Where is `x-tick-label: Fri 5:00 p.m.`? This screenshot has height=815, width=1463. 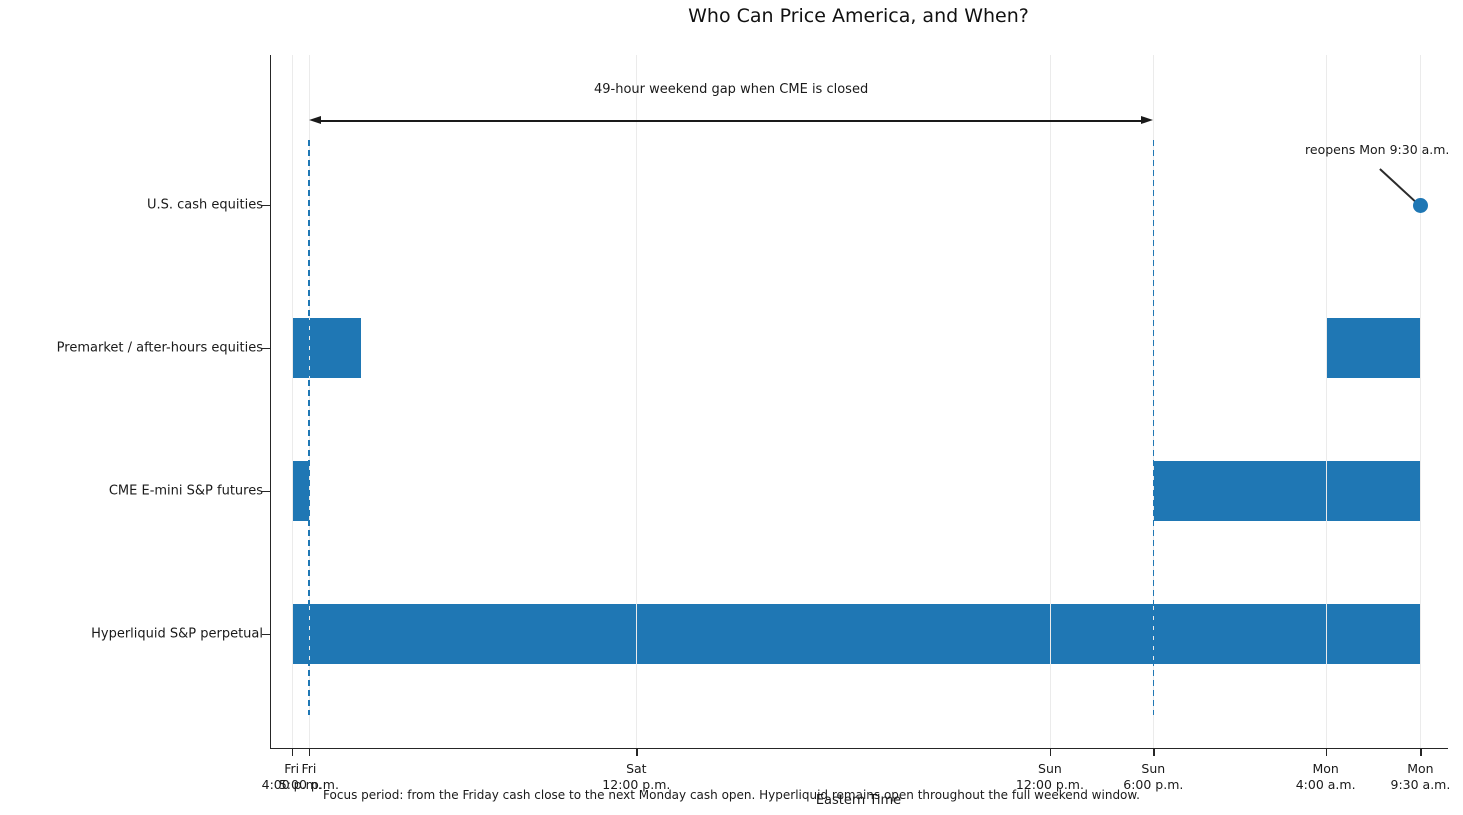 x-tick-label: Fri 5:00 p.m. is located at coordinates (308, 776).